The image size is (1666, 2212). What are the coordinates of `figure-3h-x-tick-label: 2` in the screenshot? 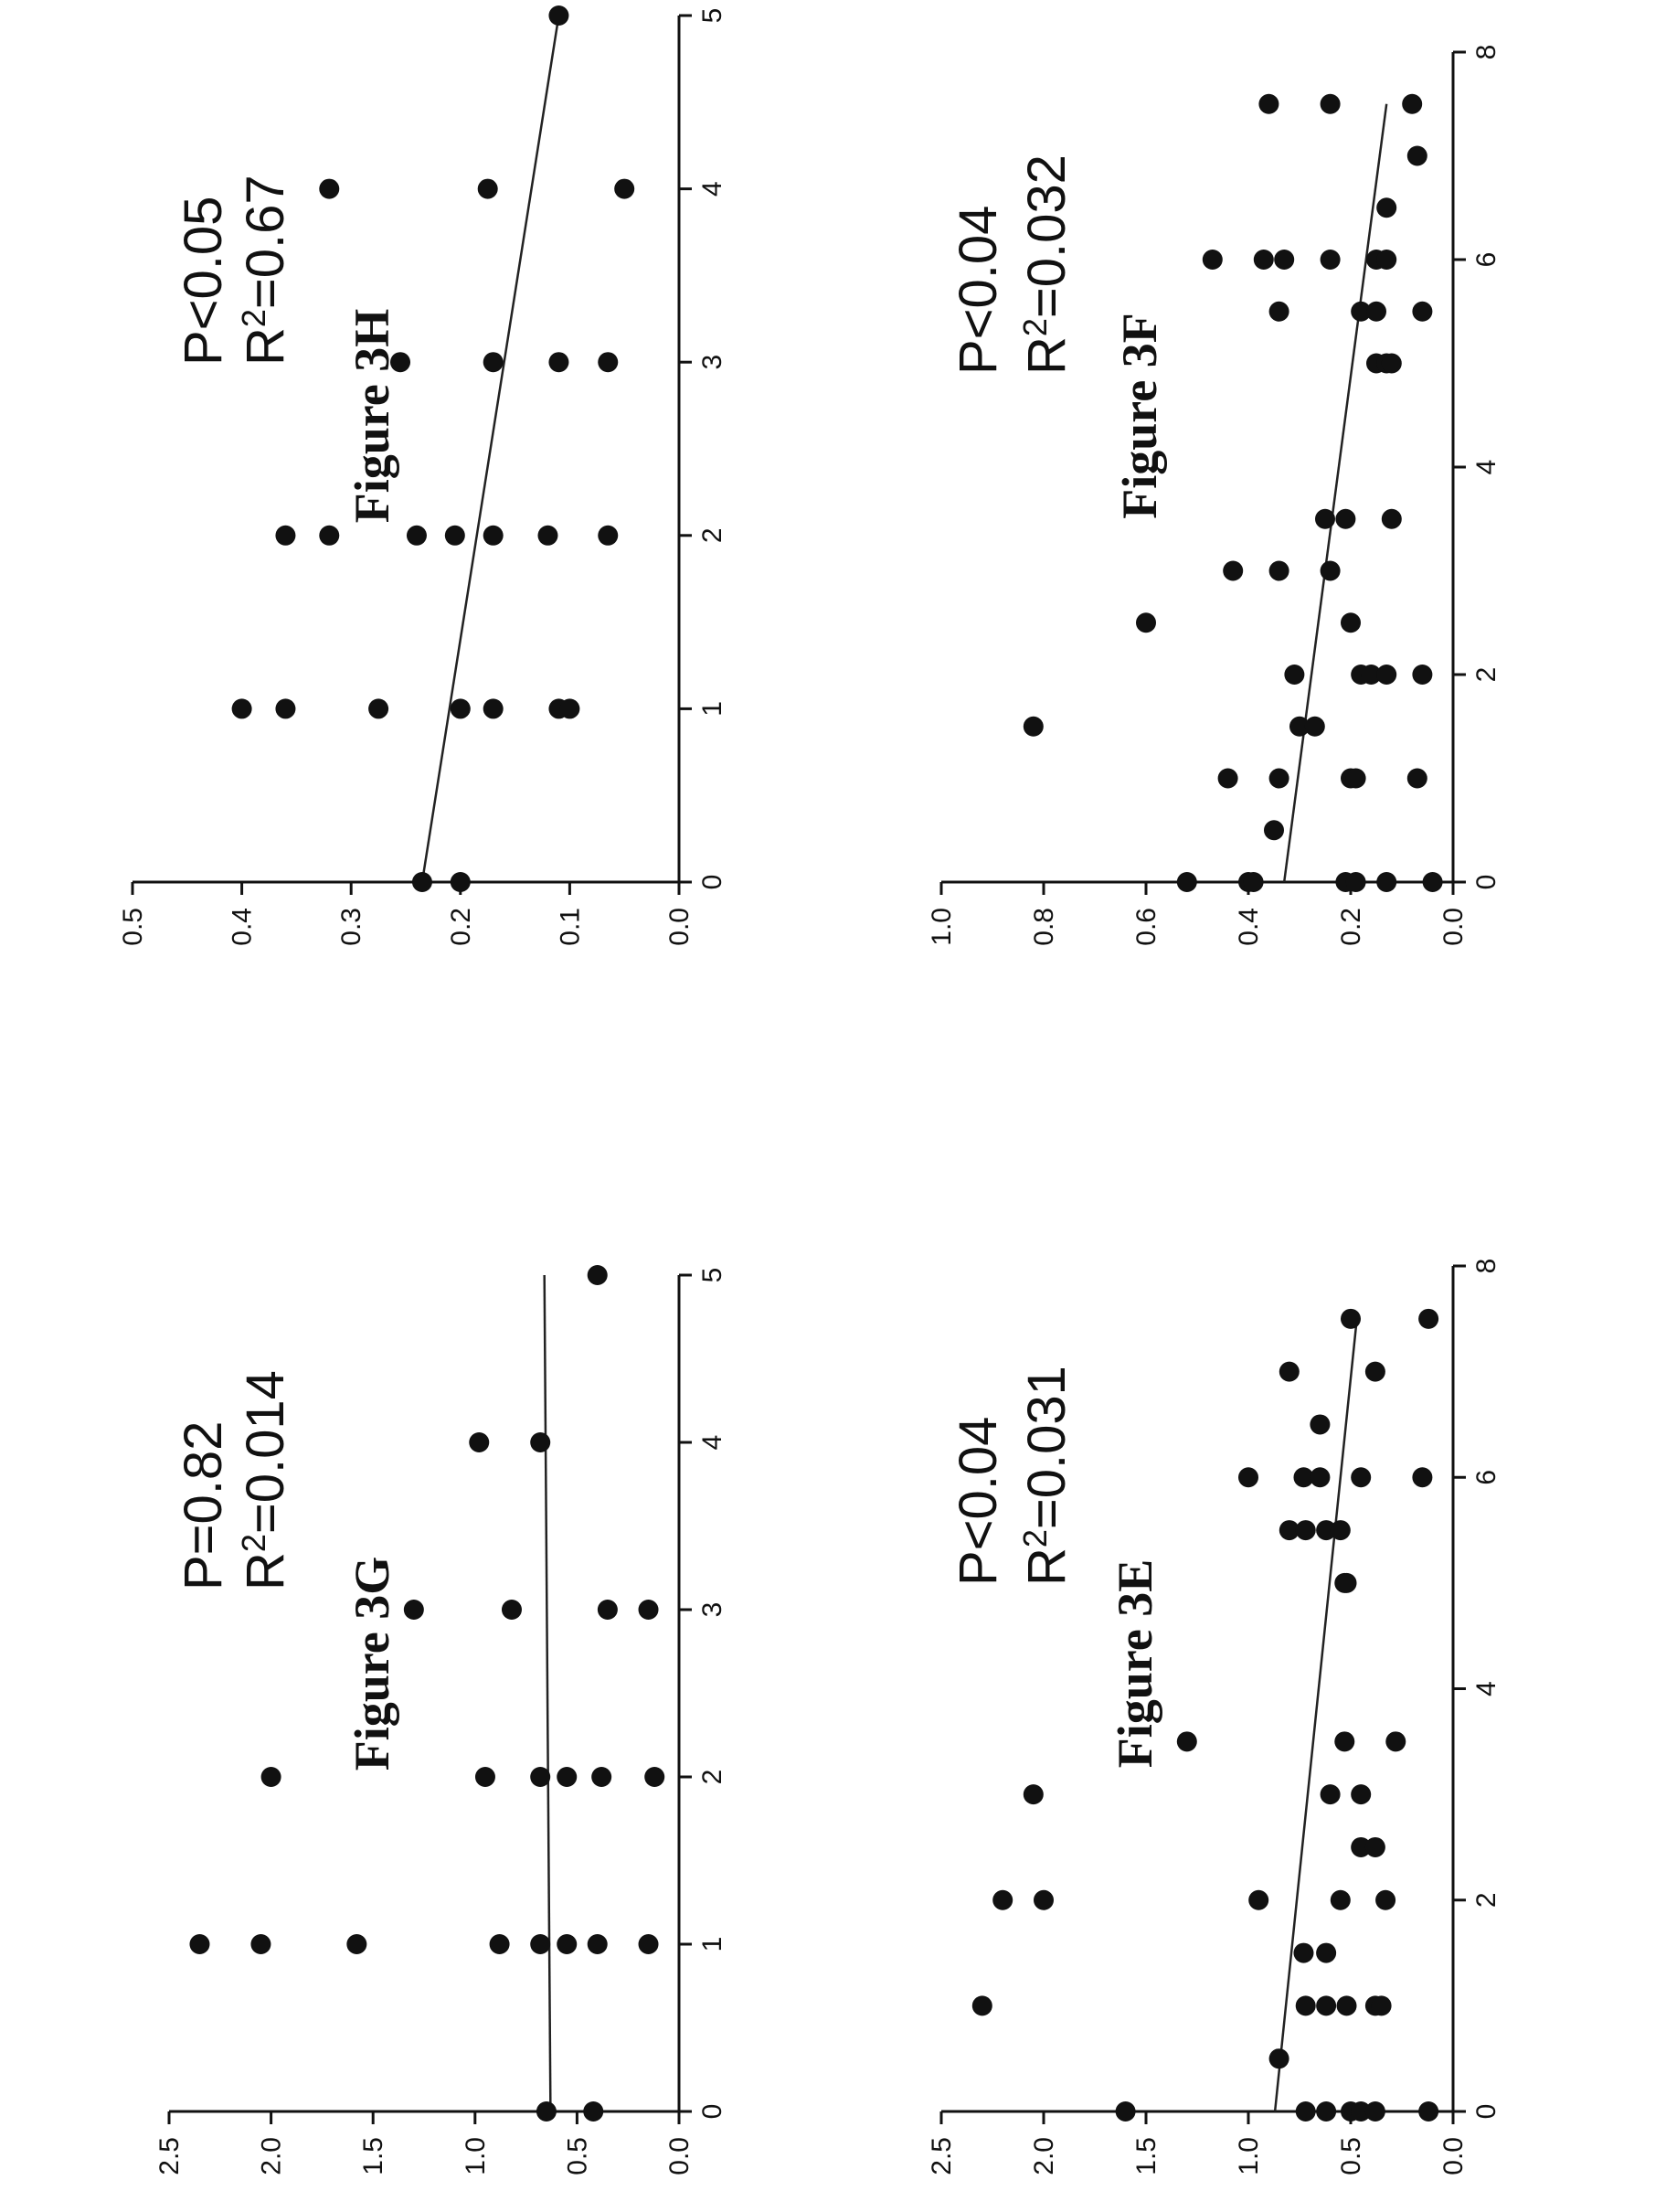 It's located at (712, 535).